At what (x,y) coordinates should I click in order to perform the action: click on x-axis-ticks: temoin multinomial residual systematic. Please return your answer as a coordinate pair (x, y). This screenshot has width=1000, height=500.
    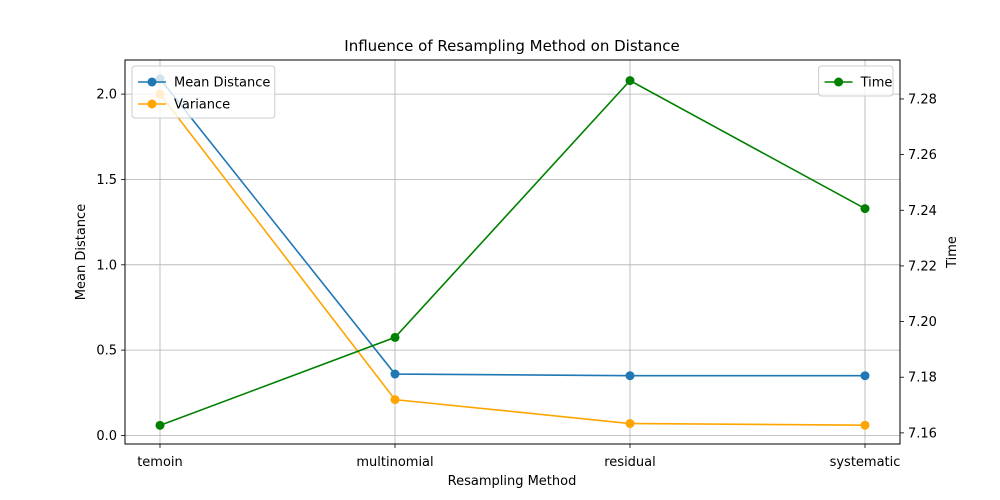
    Looking at the image, I should click on (518, 457).